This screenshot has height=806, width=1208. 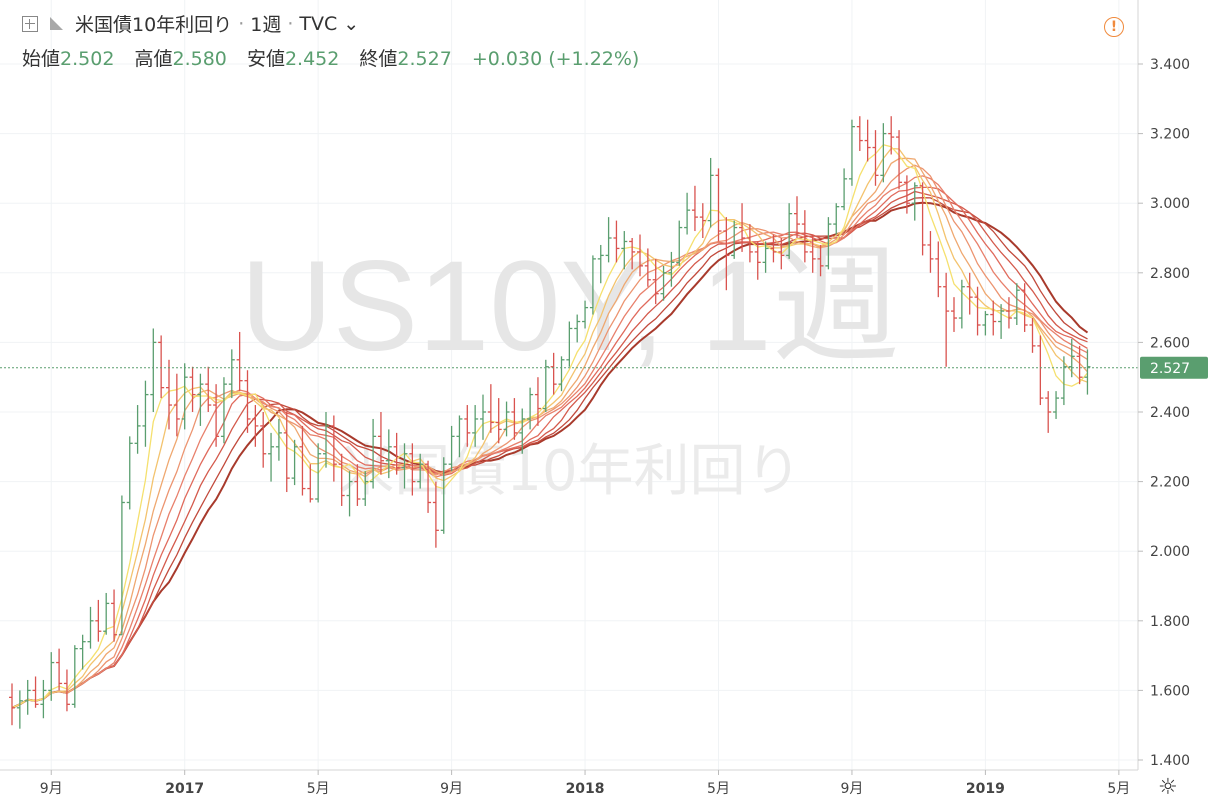 I want to click on y-tick-label: 1.800, so click(x=1170, y=622).